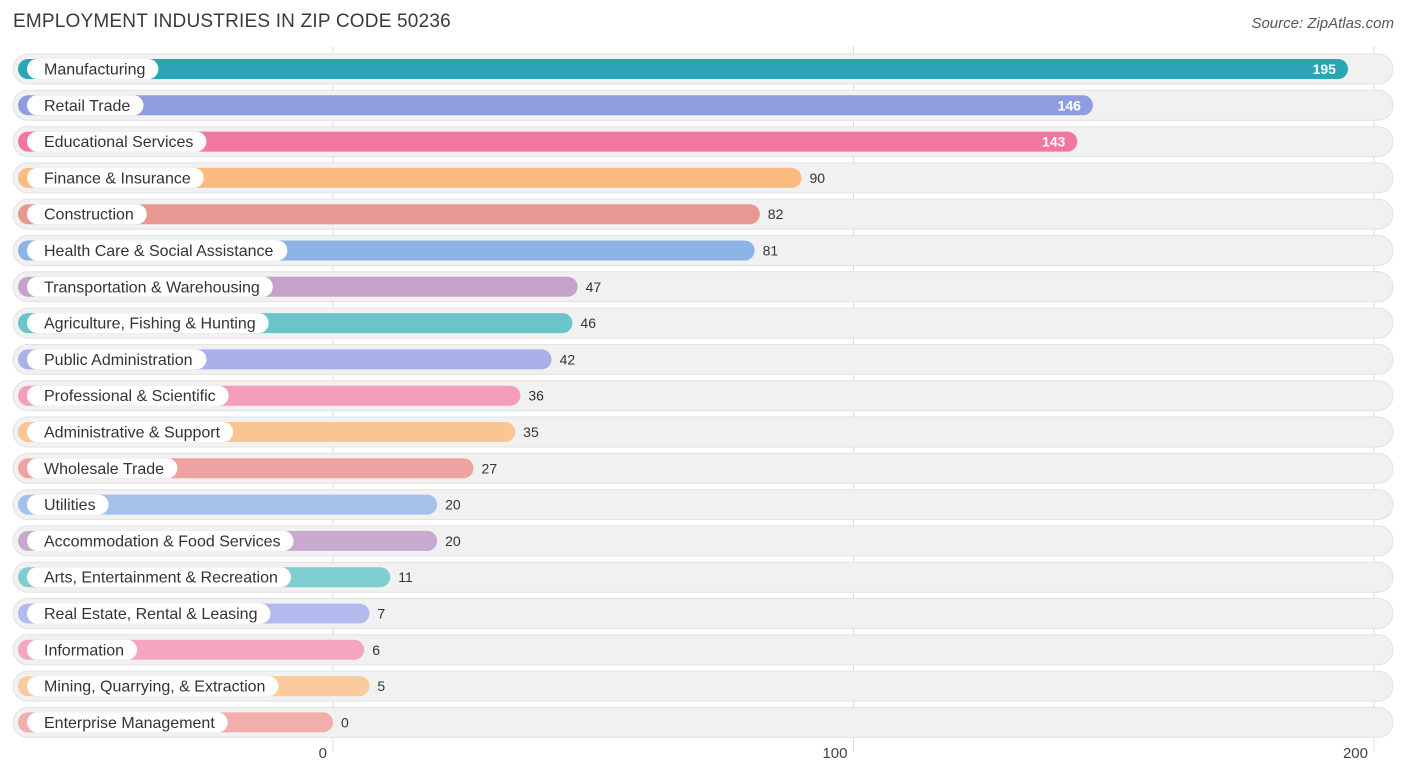 Image resolution: width=1406 pixels, height=776 pixels. What do you see at coordinates (531, 432) in the screenshot?
I see `bar-value: 35` at bounding box center [531, 432].